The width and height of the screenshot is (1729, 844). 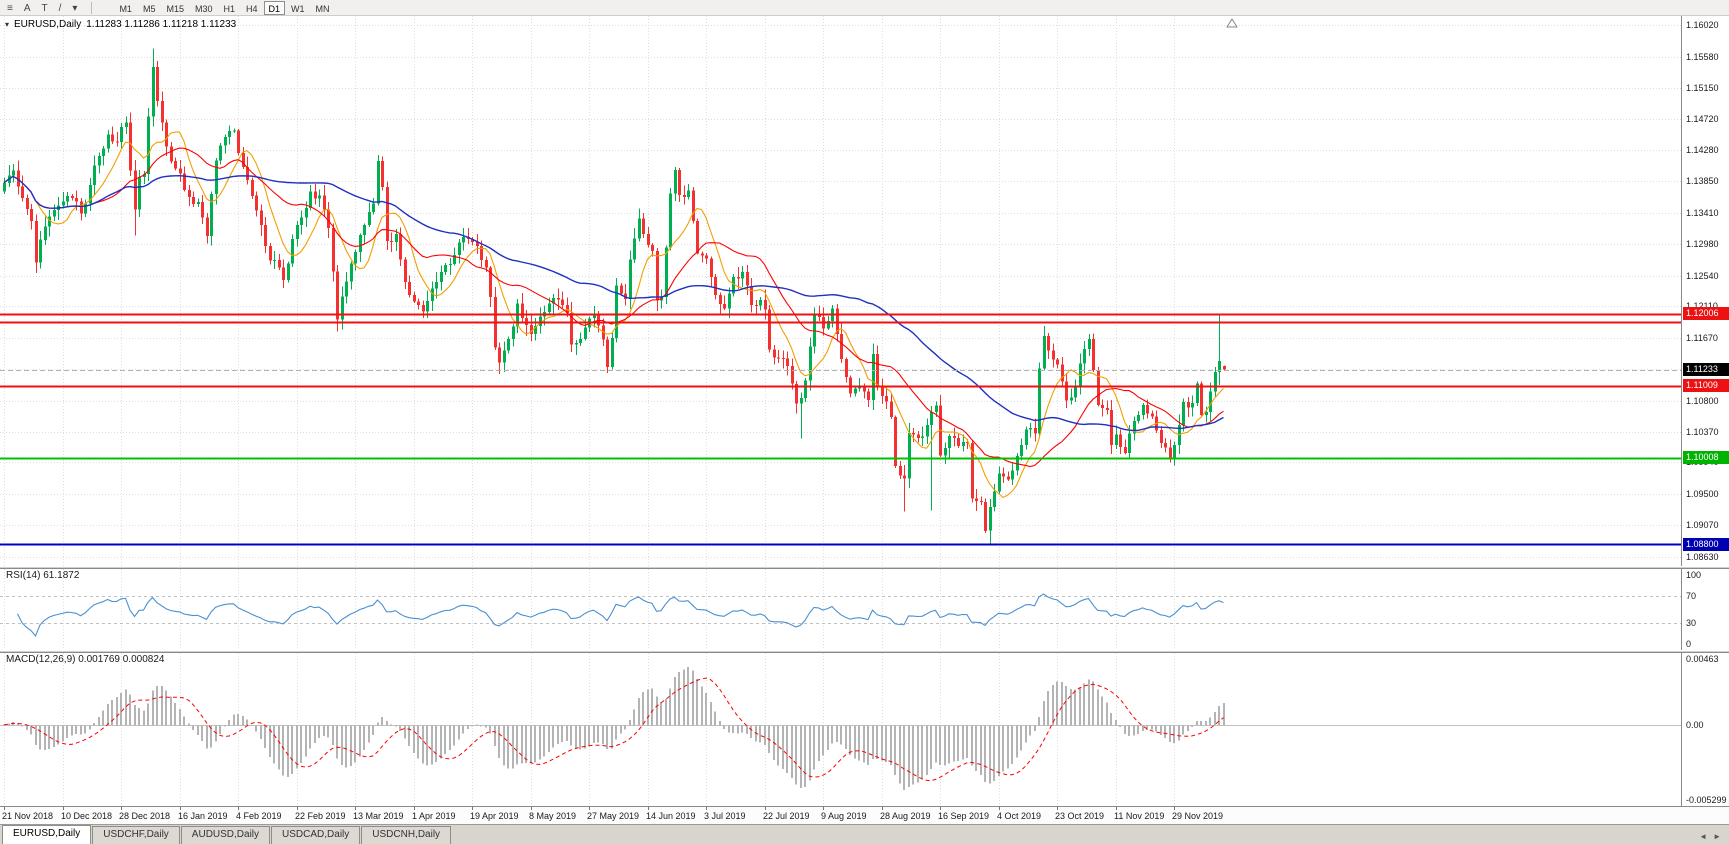 What do you see at coordinates (1706, 544) in the screenshot?
I see `price-marker-support-blue: 1.08800` at bounding box center [1706, 544].